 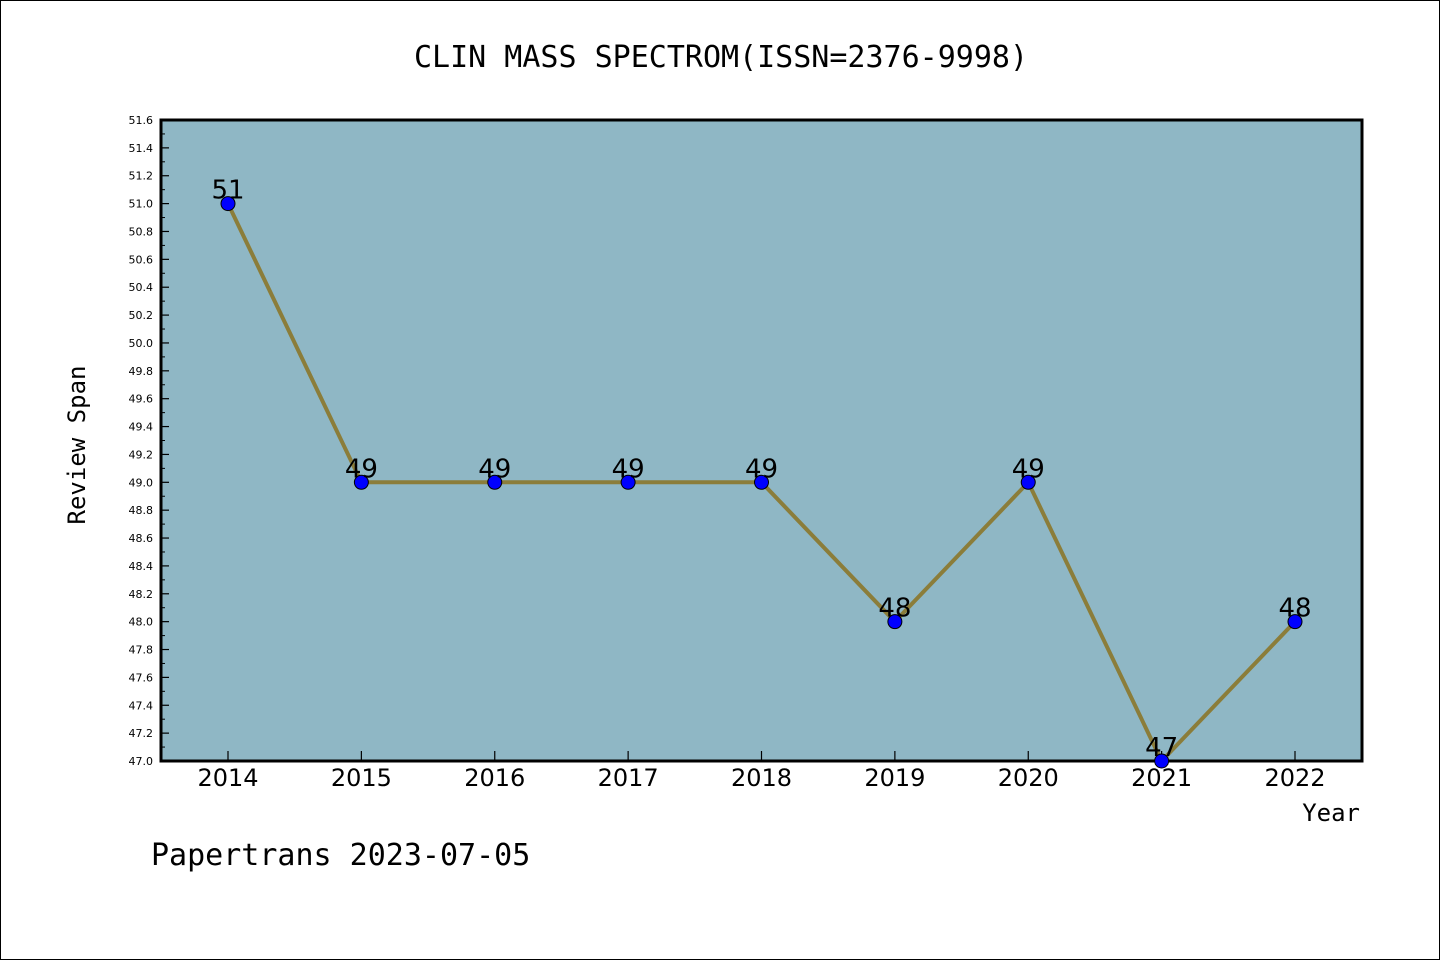 What do you see at coordinates (141, 287) in the screenshot?
I see `y-tick-label: 50.4` at bounding box center [141, 287].